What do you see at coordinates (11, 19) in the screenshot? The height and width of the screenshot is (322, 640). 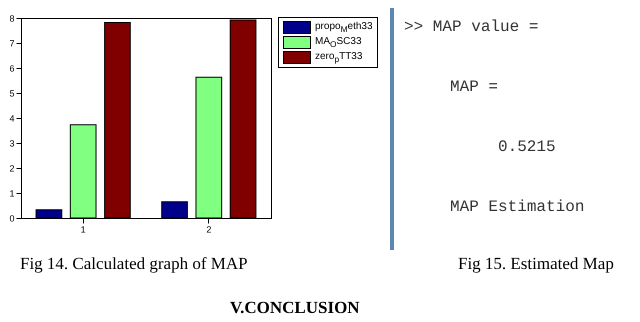 I see `y-tick-label: 8` at bounding box center [11, 19].